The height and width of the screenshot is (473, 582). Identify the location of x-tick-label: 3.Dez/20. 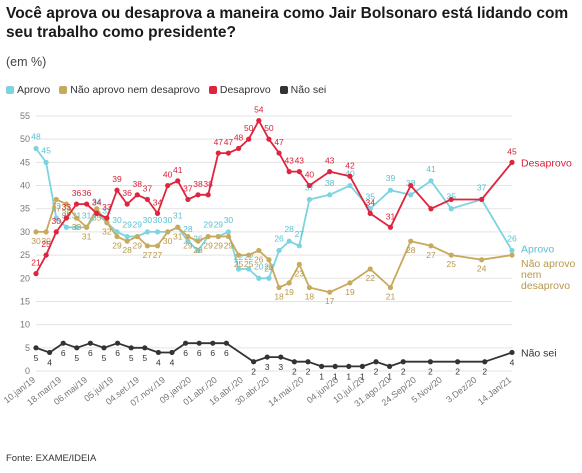
(461, 390).